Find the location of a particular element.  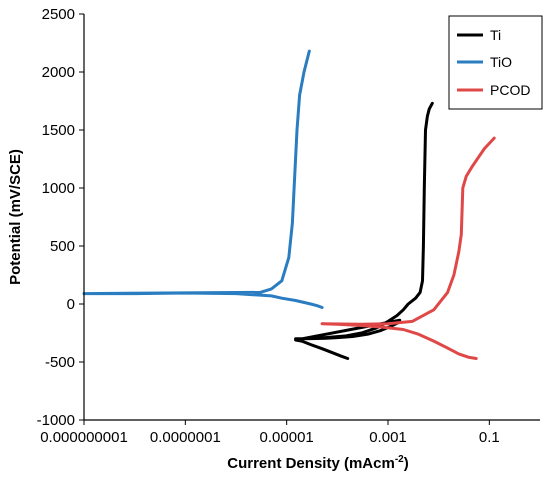

legend: Ti TiO PCOD is located at coordinates (495, 62).